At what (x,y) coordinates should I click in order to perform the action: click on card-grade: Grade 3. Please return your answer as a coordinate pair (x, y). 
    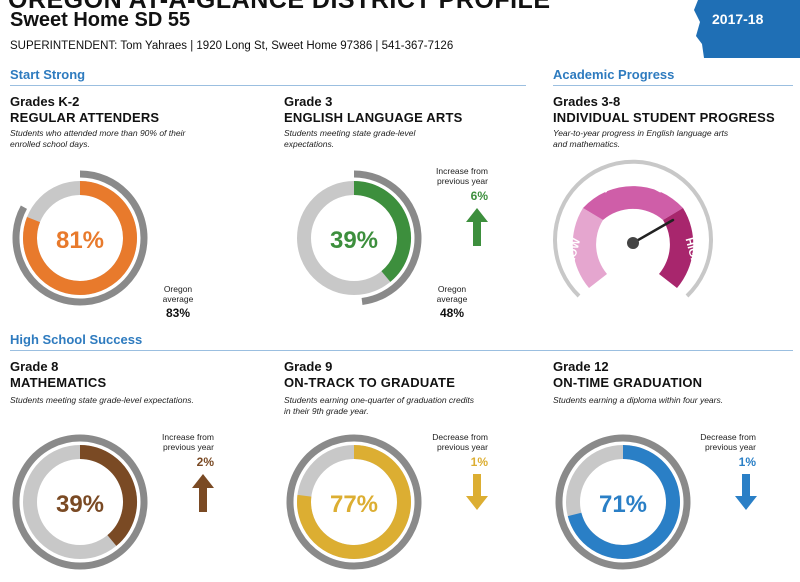
    Looking at the image, I should click on (308, 101).